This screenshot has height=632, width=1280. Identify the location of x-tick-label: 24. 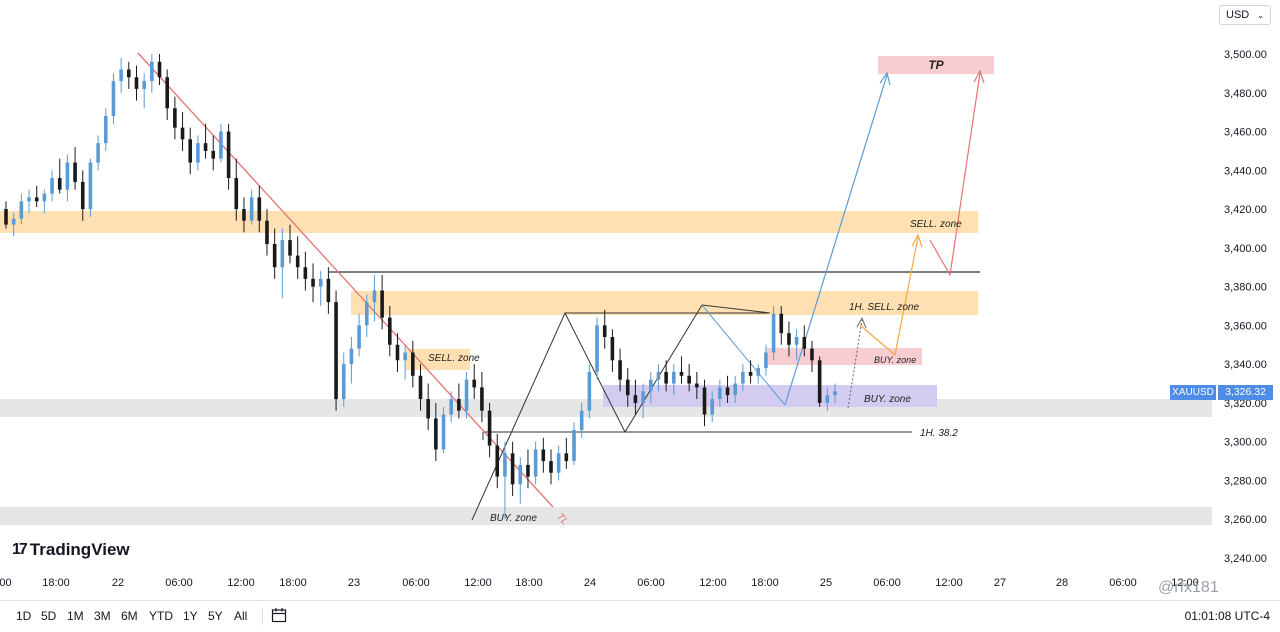
(590, 583).